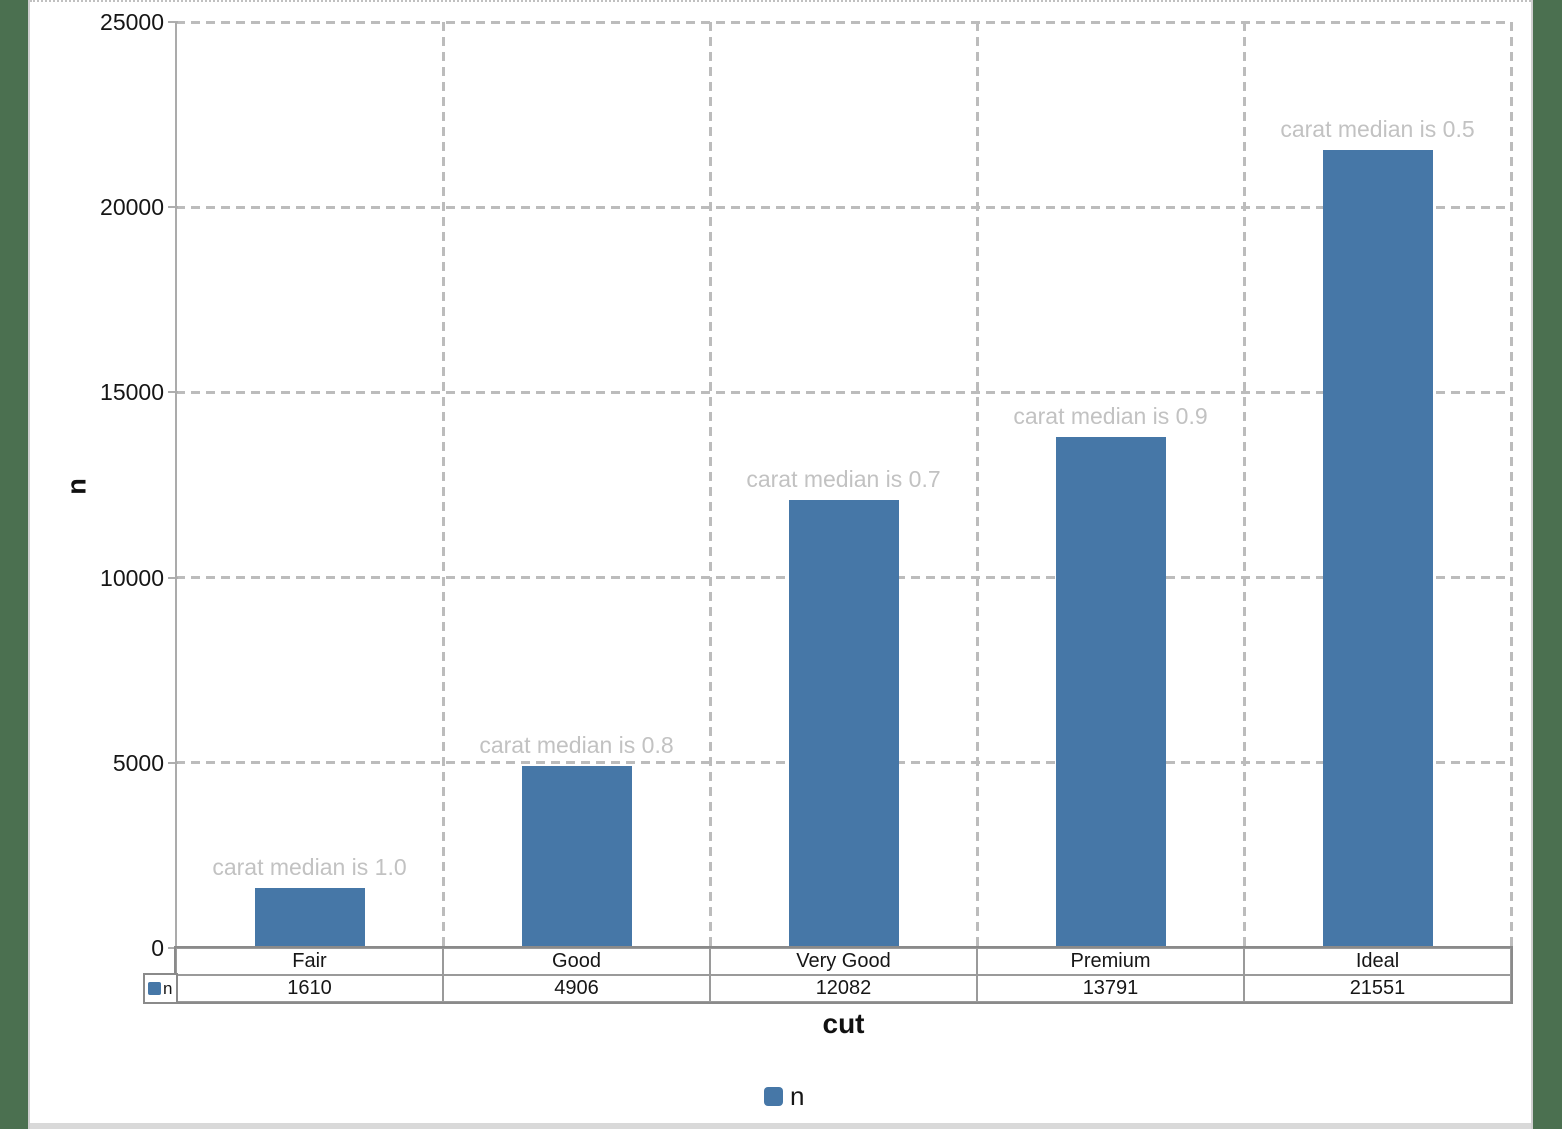 The height and width of the screenshot is (1129, 1562). What do you see at coordinates (843, 988) in the screenshot?
I see `value-cell: 12082` at bounding box center [843, 988].